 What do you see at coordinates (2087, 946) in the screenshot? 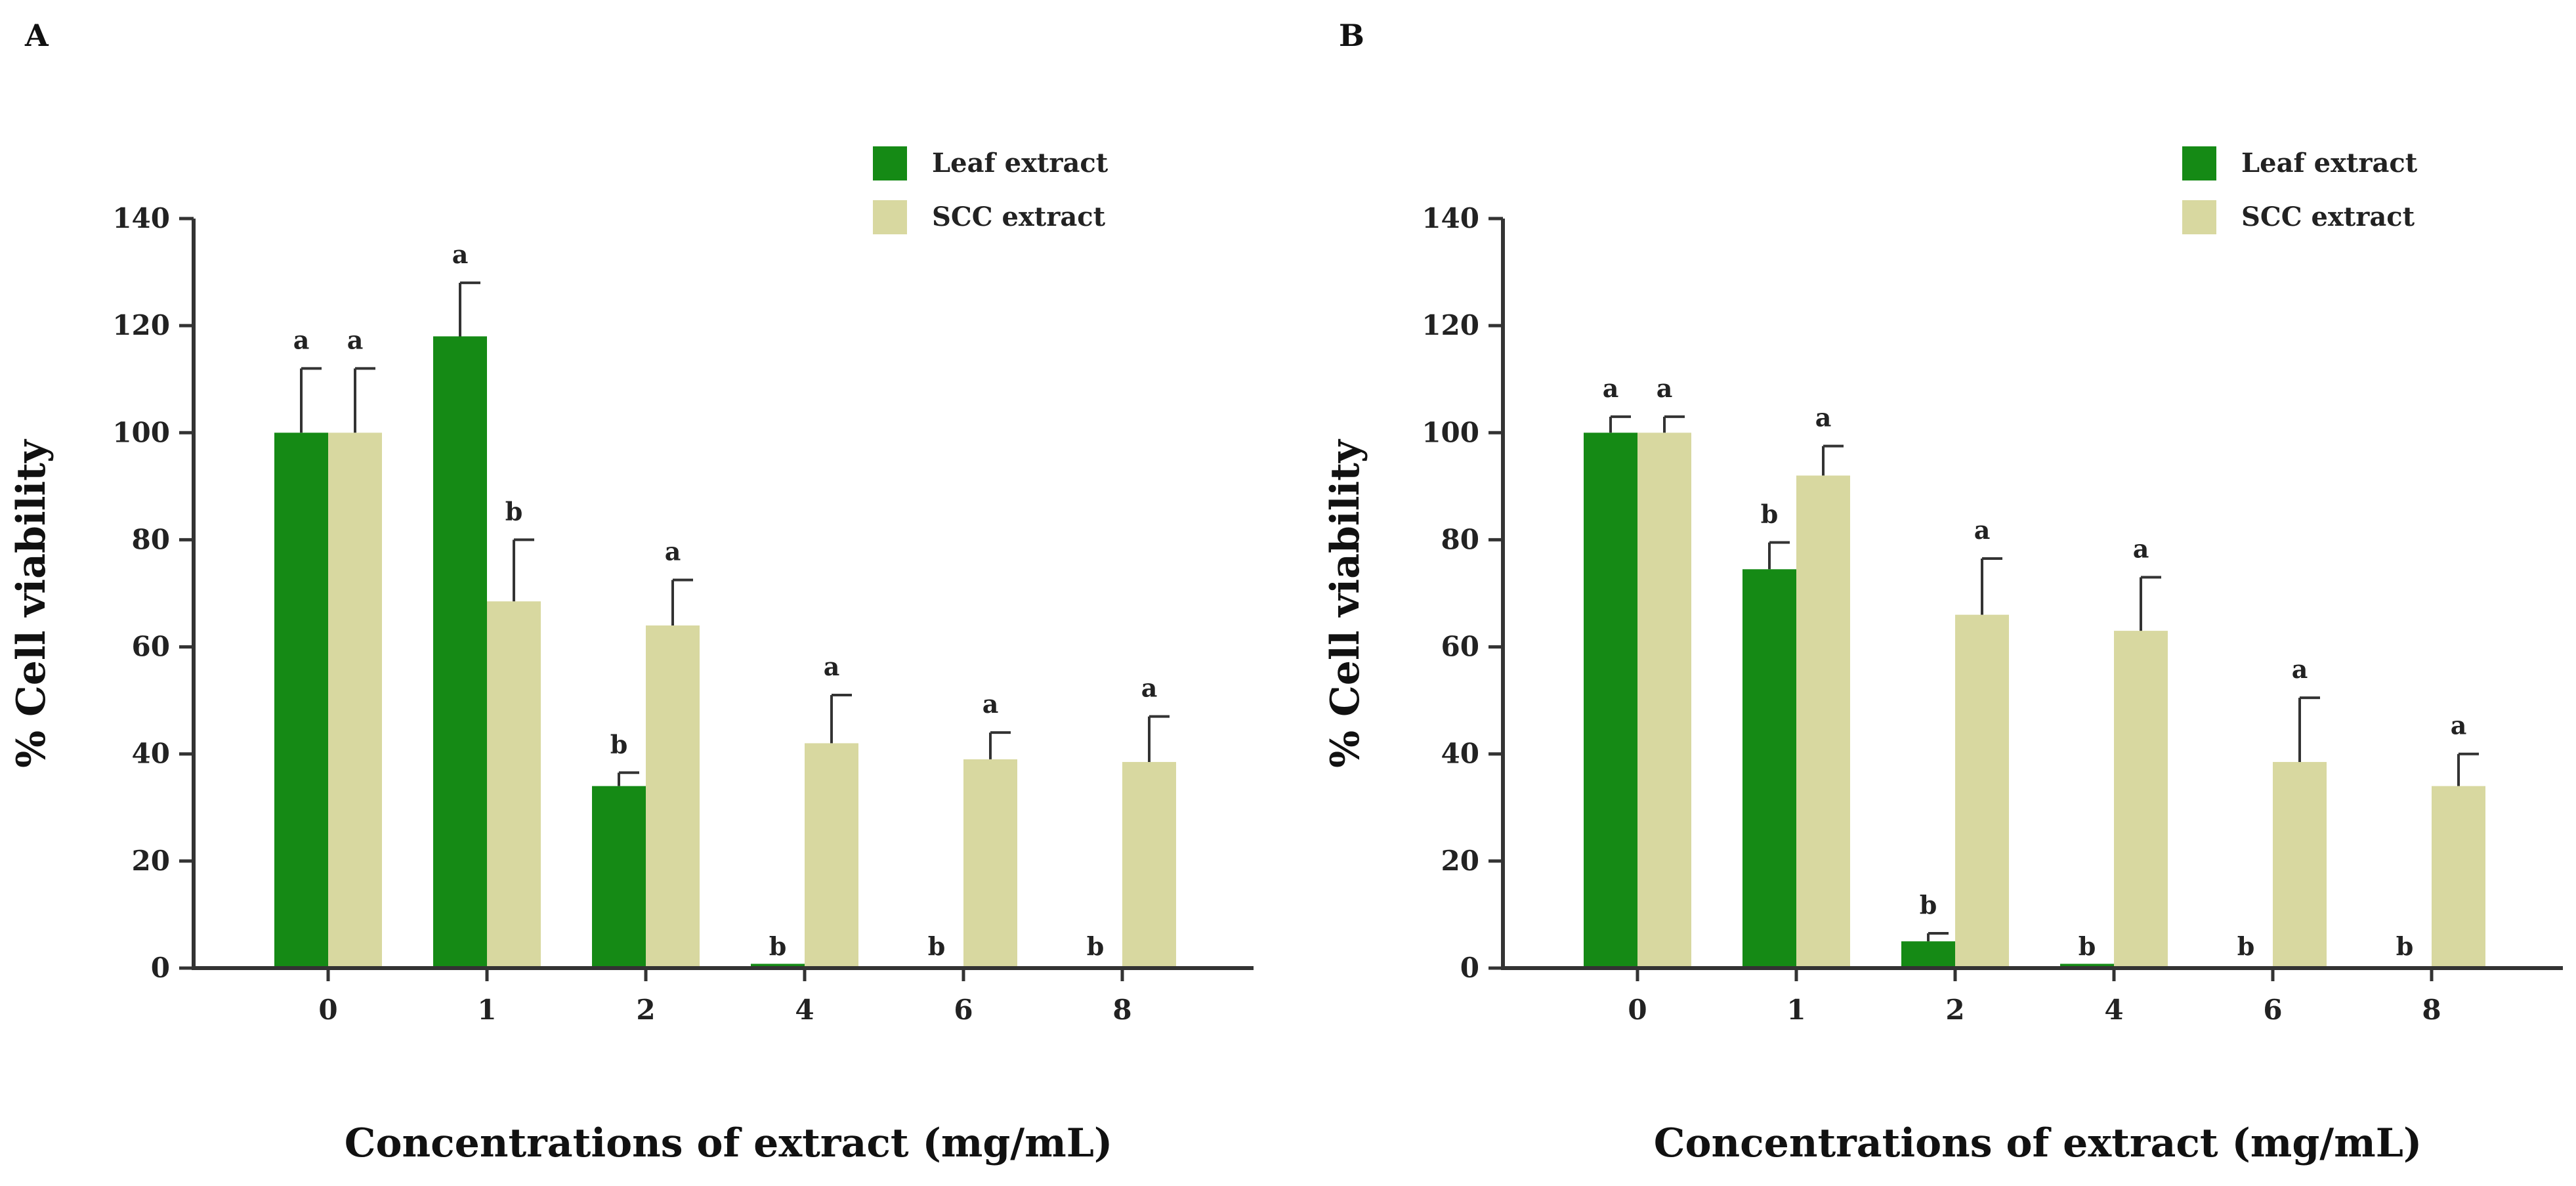
I see `sig-label-leaf-4: b` at bounding box center [2087, 946].